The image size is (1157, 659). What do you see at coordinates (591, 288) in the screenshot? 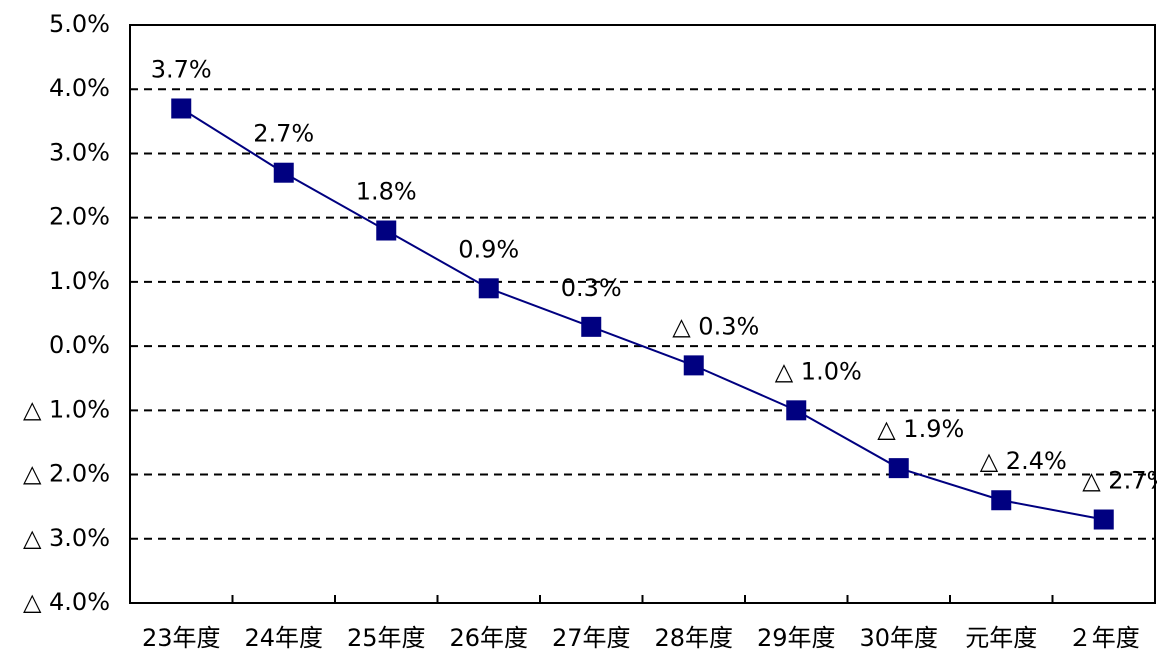
I see `data-label: 0.3%` at bounding box center [591, 288].